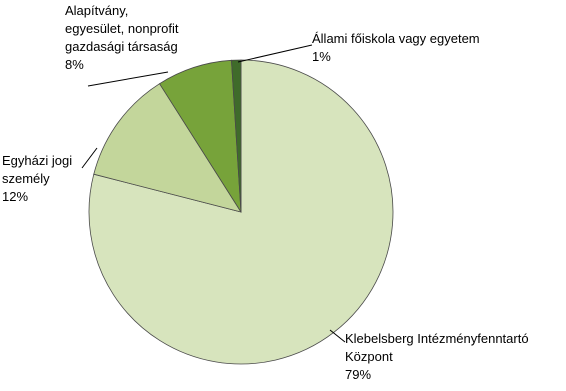 This screenshot has width=566, height=391. What do you see at coordinates (15, 196) in the screenshot?
I see `value-label: 12%` at bounding box center [15, 196].